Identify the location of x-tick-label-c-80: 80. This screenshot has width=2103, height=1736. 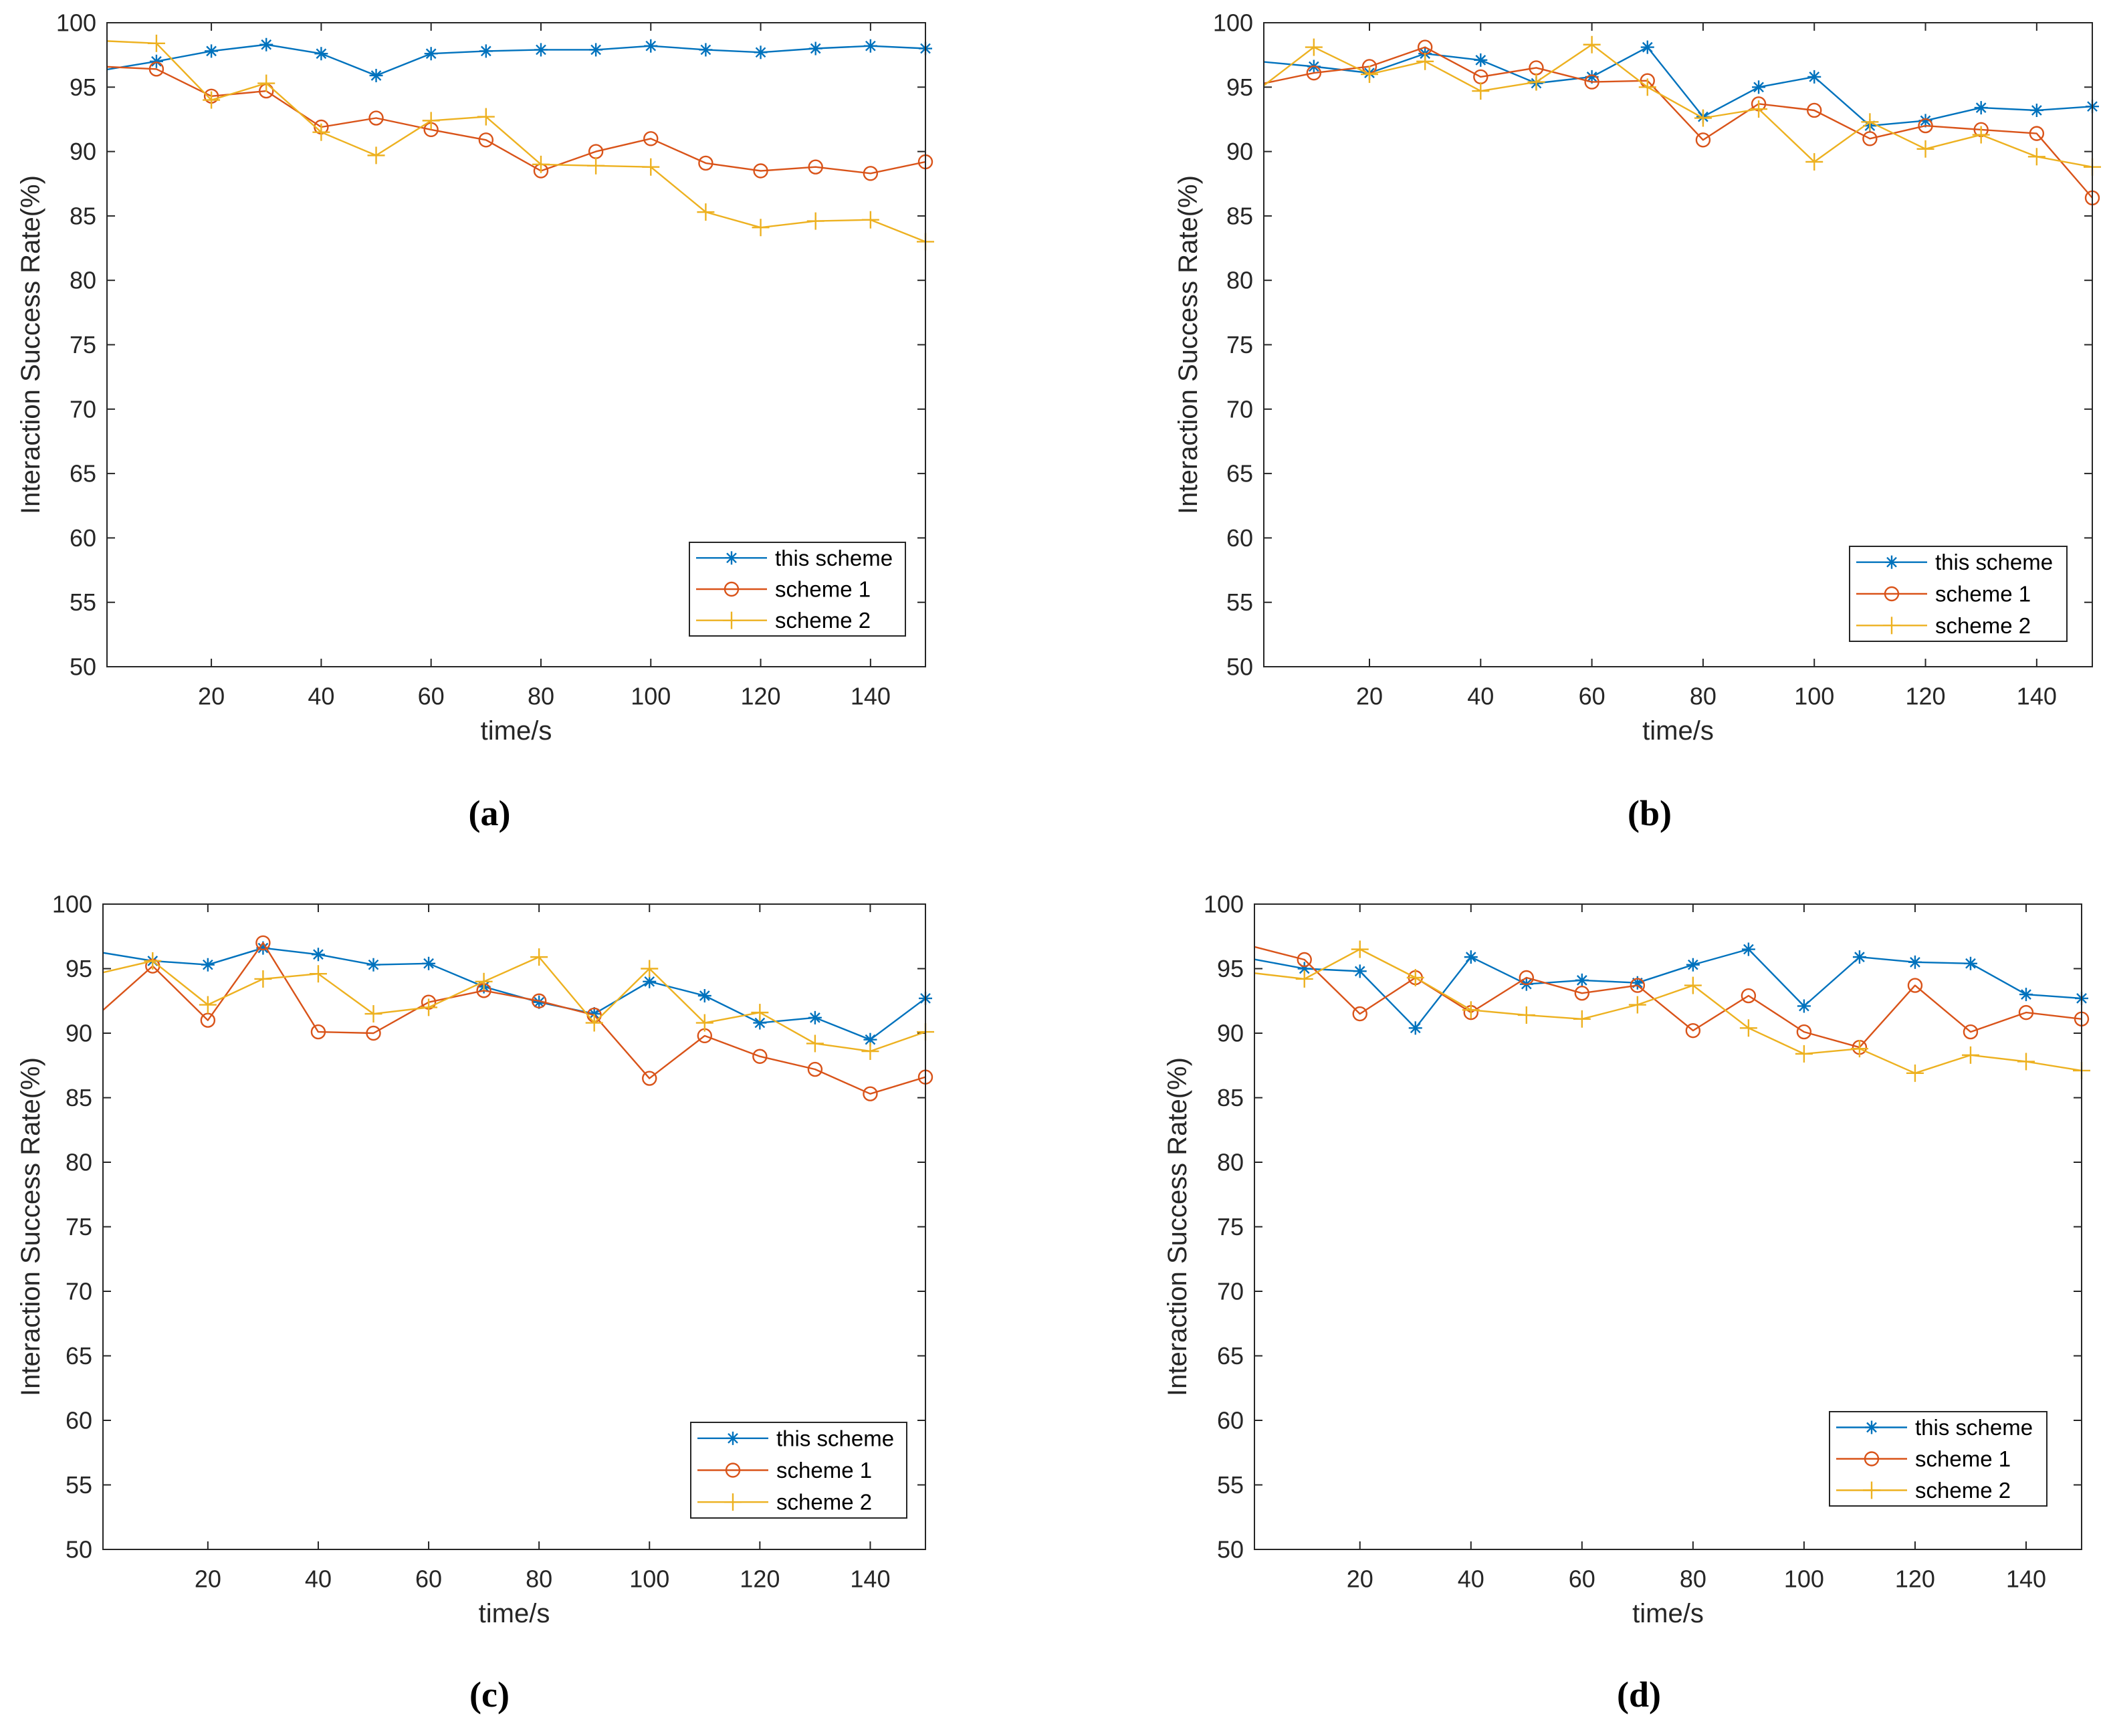
(539, 1579).